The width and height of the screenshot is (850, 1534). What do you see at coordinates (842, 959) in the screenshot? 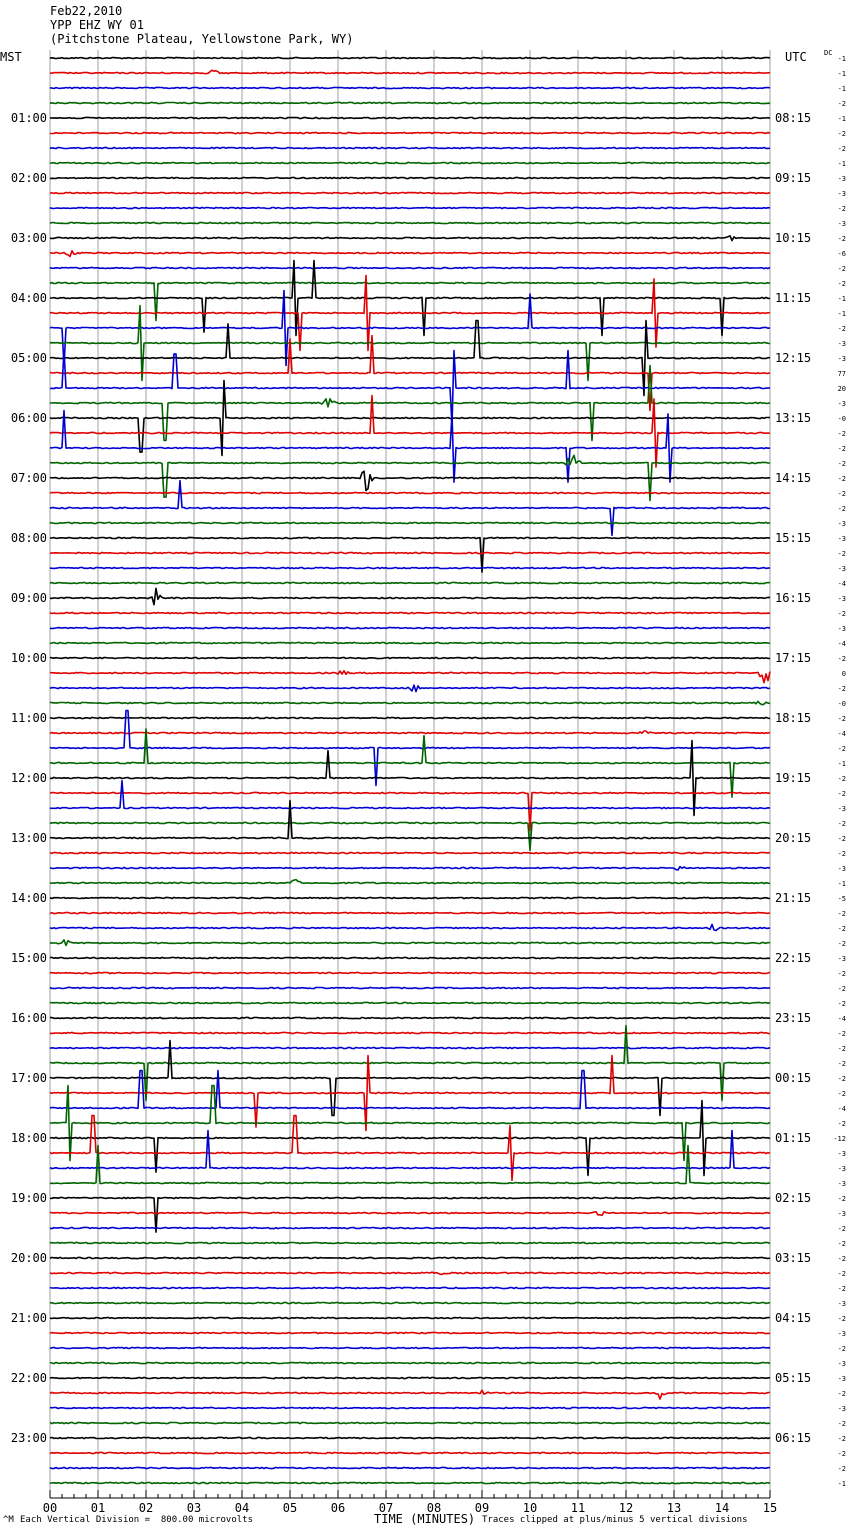
I see `dc-offset-60: -3` at bounding box center [842, 959].